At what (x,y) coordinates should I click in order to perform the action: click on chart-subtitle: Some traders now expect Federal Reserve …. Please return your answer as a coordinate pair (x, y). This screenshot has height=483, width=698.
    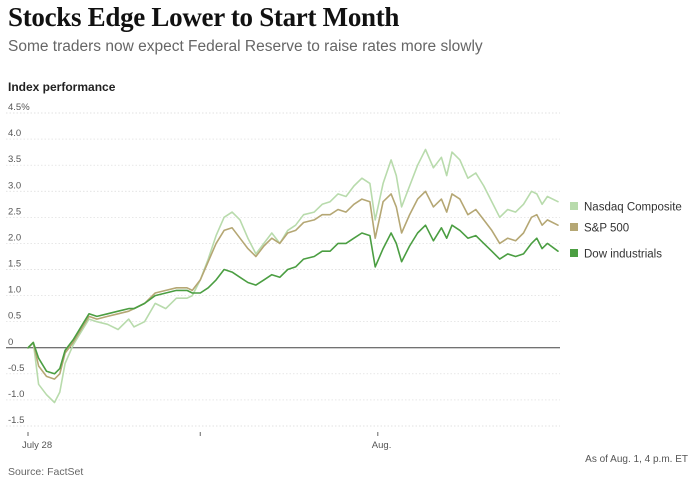
    Looking at the image, I should click on (245, 46).